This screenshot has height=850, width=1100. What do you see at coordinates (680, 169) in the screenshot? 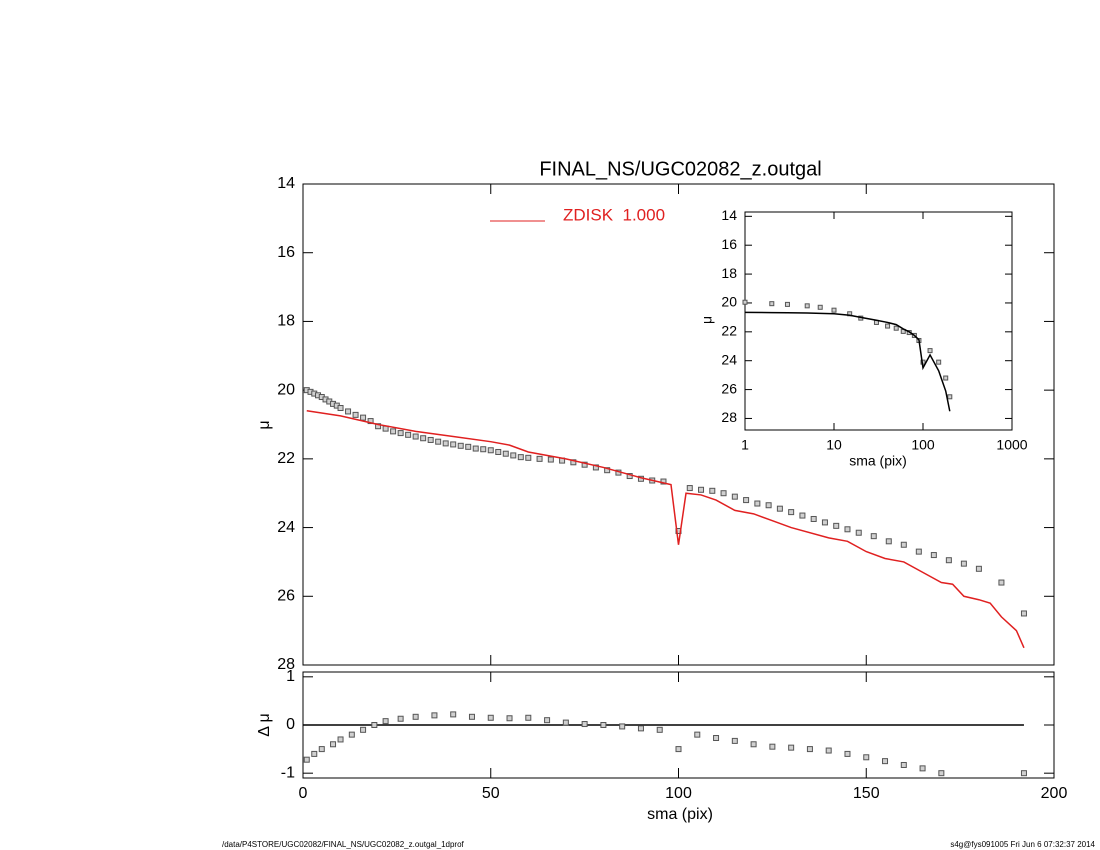
I see `chart-title: FINAL_NS/UGC02082_z.outgal` at bounding box center [680, 169].